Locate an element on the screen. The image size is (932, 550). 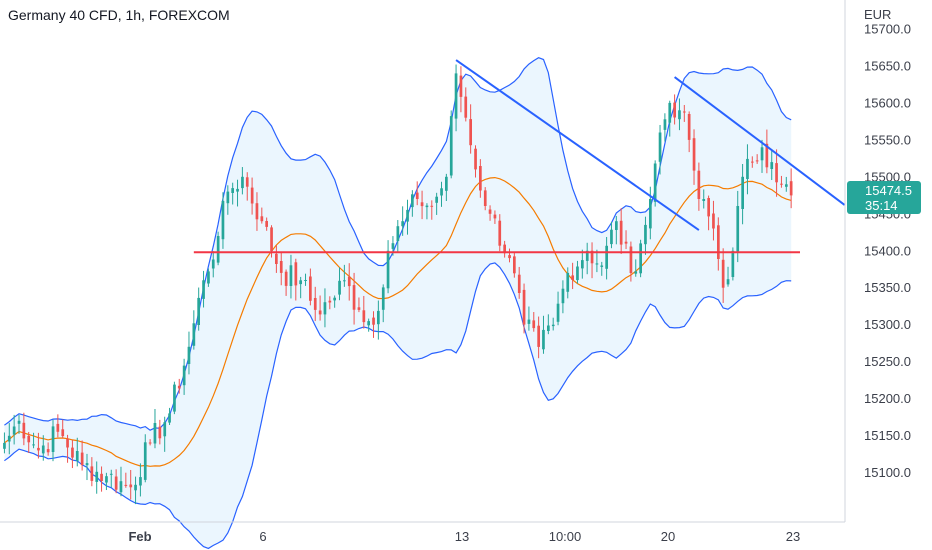
time-tick-label: 6 is located at coordinates (262, 536).